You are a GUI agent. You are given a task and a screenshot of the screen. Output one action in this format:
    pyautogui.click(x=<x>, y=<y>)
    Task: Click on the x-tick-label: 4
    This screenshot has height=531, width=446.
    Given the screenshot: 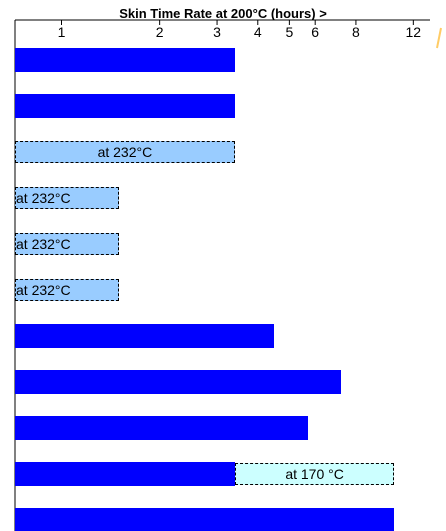 What is the action you would take?
    pyautogui.click(x=257, y=32)
    